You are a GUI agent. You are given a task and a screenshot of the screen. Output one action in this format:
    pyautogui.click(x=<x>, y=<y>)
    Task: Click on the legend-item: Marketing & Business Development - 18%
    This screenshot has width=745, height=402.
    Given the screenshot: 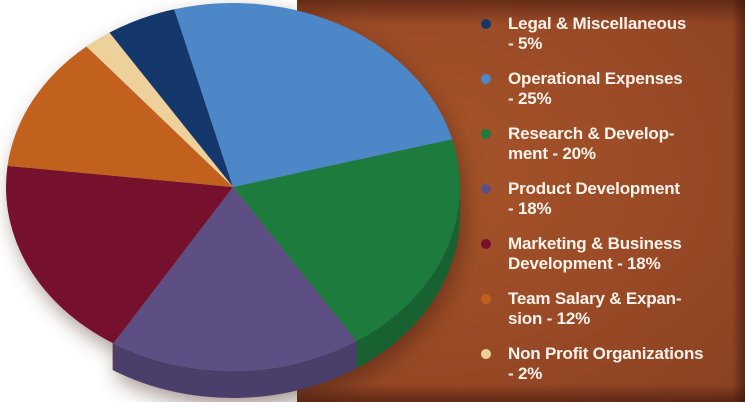 What is the action you would take?
    pyautogui.click(x=607, y=254)
    